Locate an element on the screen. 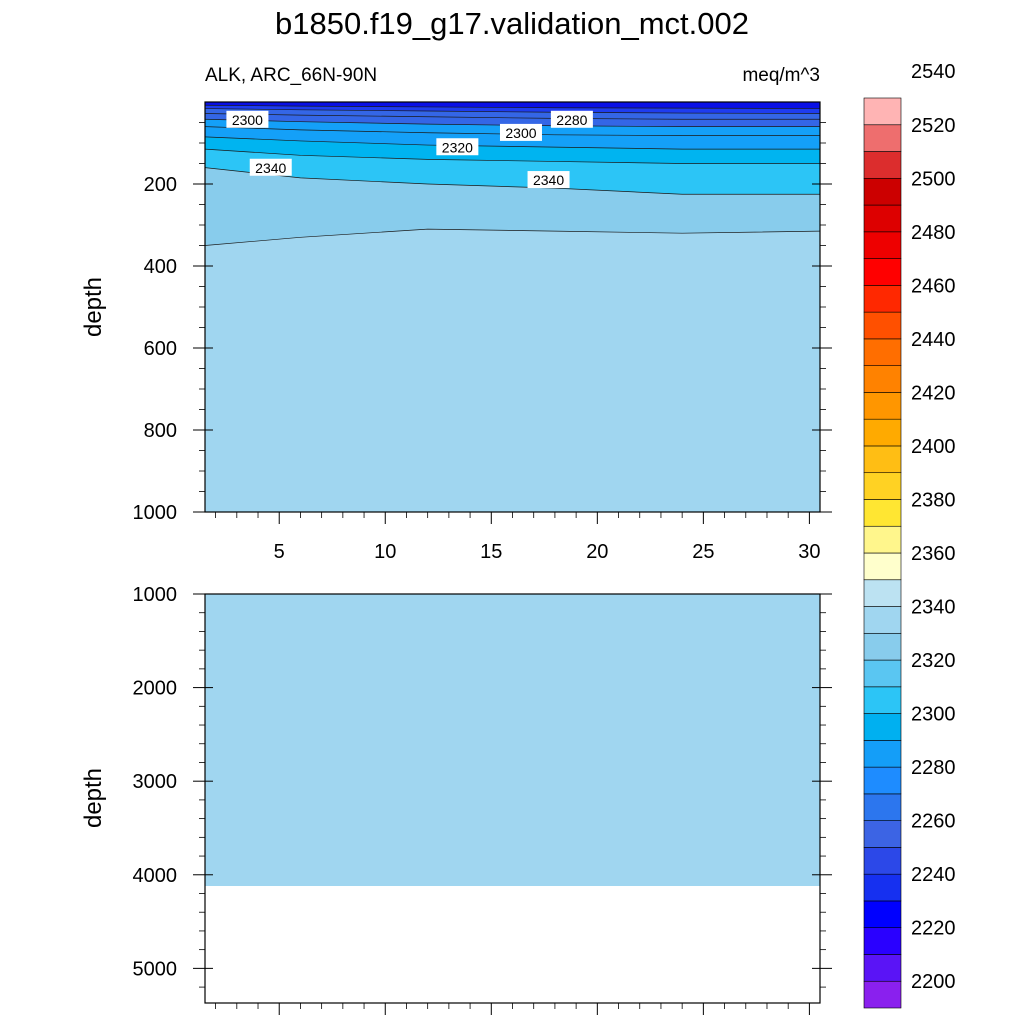 This screenshot has width=1024, height=1024. upper-panel-contour-labels: 2300 2280 2300 2320 2340 2340 is located at coordinates (409, 149).